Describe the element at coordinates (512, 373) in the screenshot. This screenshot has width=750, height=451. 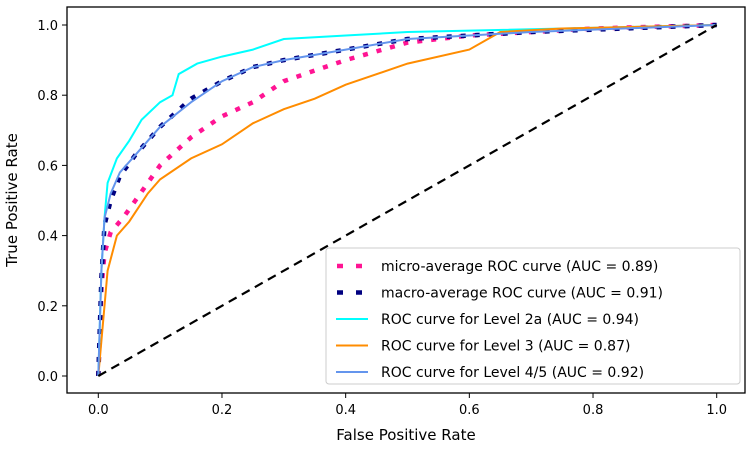
I see `legend-label: ROC curve for Level 4/5 (AUC = 0.92)` at that location.